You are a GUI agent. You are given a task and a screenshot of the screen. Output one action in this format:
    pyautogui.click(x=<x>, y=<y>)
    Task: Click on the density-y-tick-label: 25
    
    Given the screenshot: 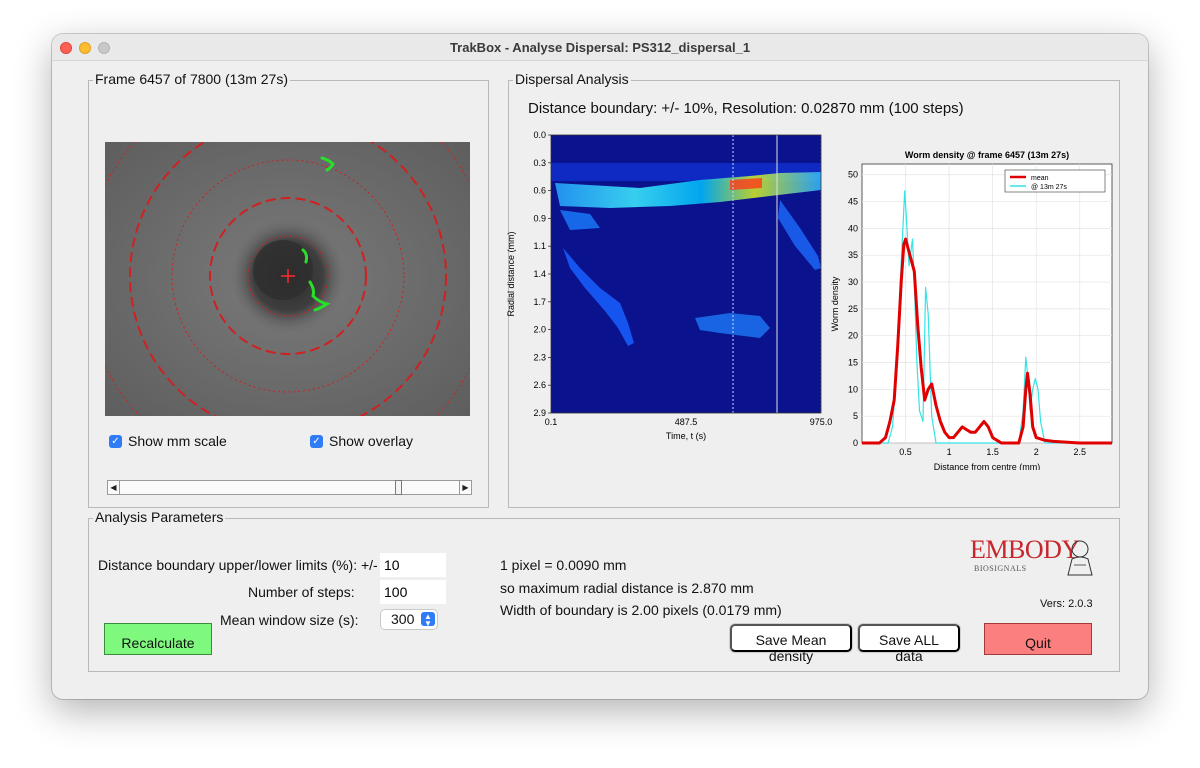 What is the action you would take?
    pyautogui.click(x=853, y=309)
    